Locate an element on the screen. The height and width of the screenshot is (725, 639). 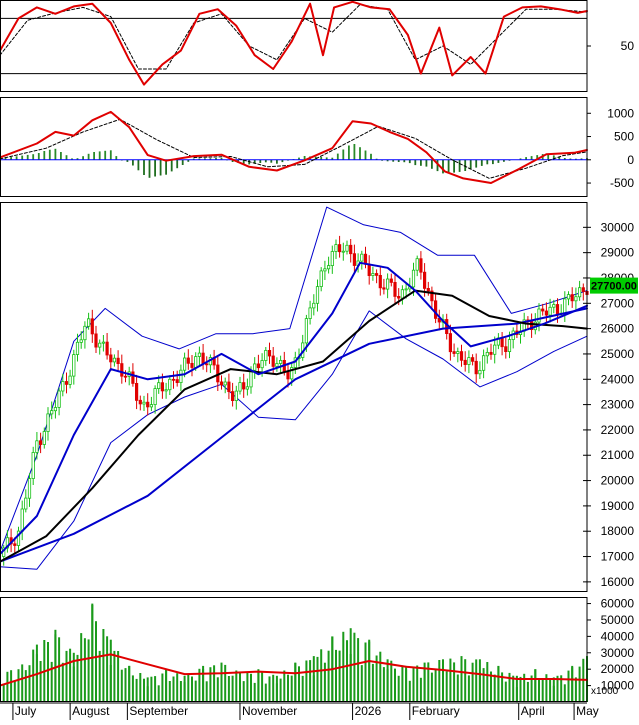
x-axis-label: April is located at coordinates (533, 711).